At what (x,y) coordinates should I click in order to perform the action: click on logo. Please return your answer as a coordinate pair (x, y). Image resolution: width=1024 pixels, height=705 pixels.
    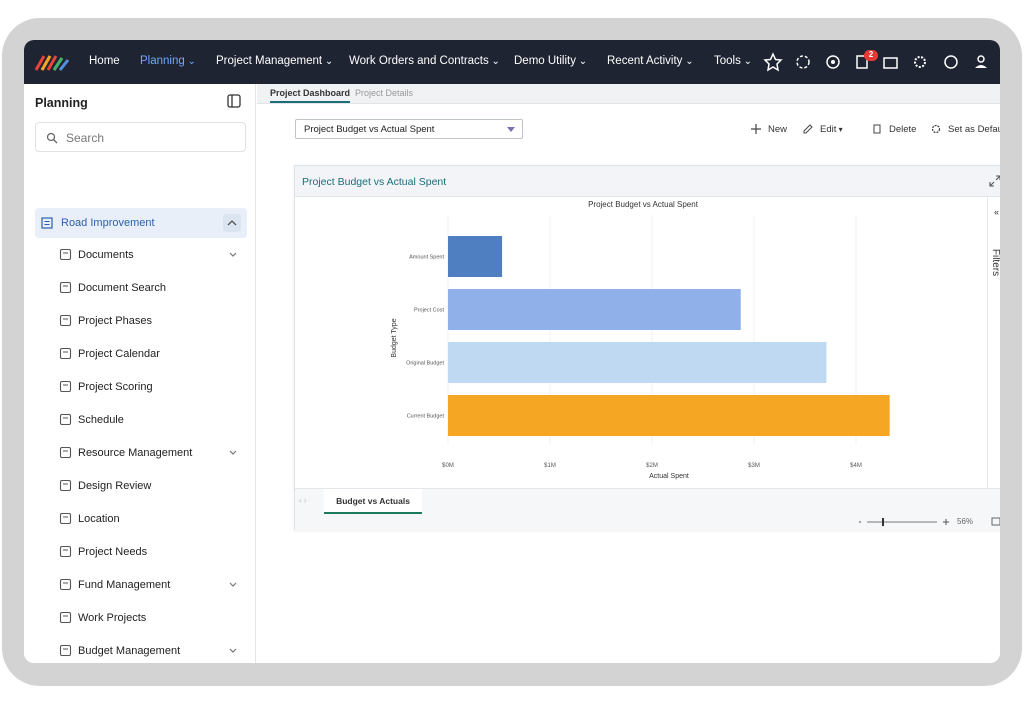
    Looking at the image, I should click on (54, 62).